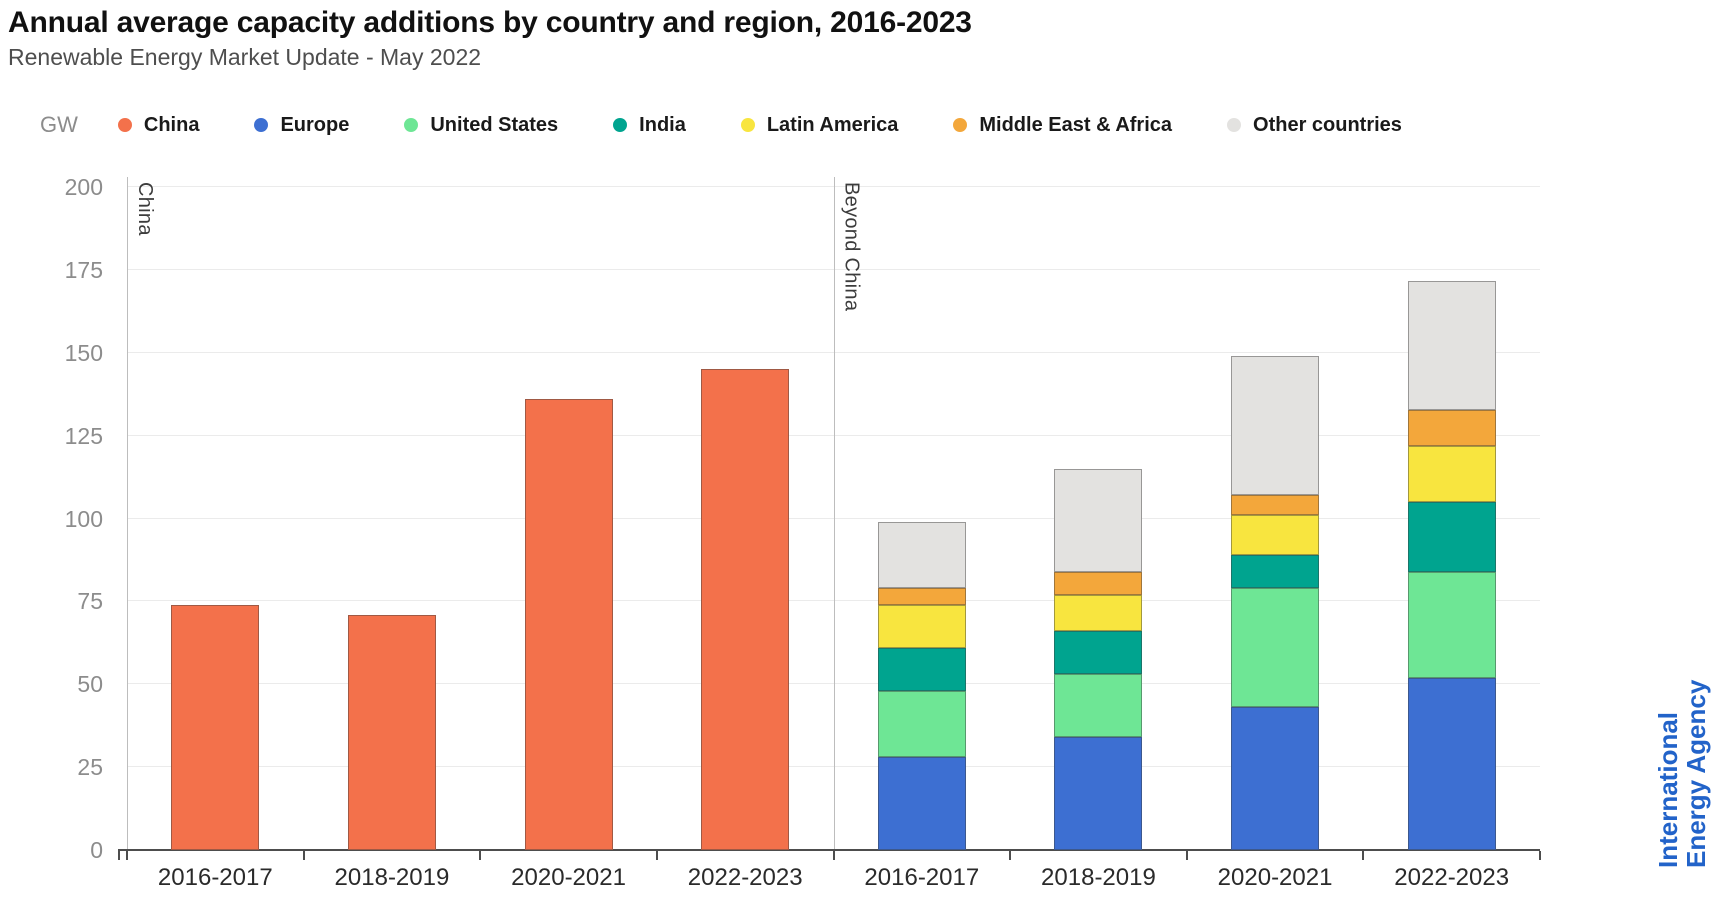  Describe the element at coordinates (90, 601) in the screenshot. I see `y-tick-label-75: 75` at that location.